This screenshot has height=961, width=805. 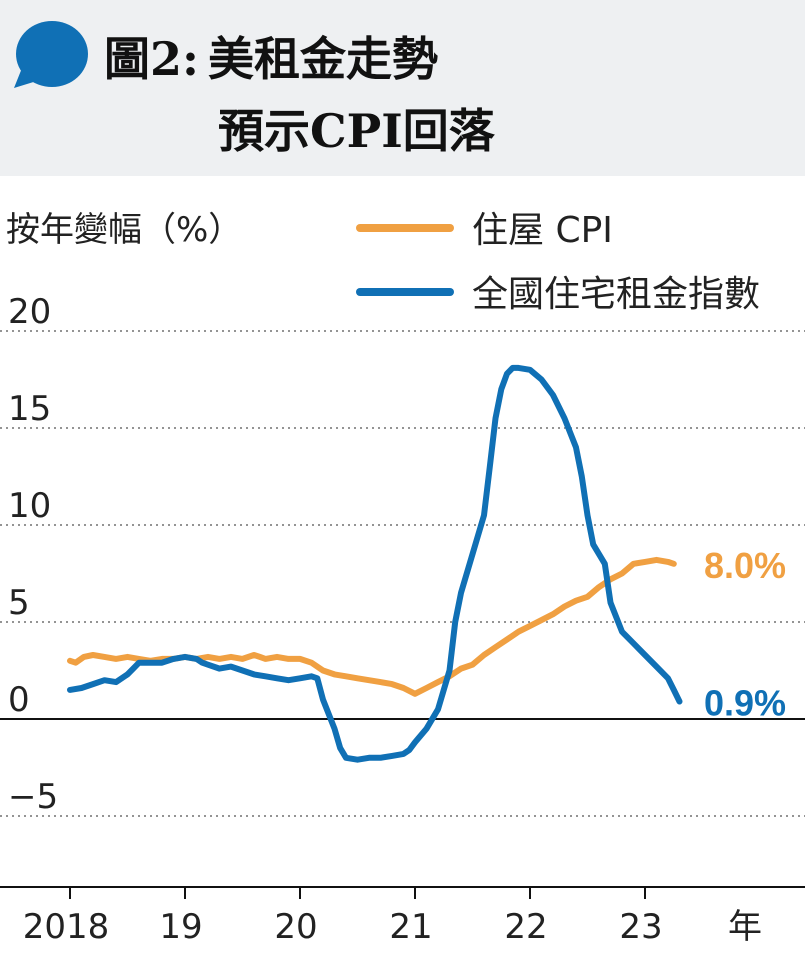 I want to click on x-axis: 2018 19 20 21 22 23 年, so click(x=402, y=916).